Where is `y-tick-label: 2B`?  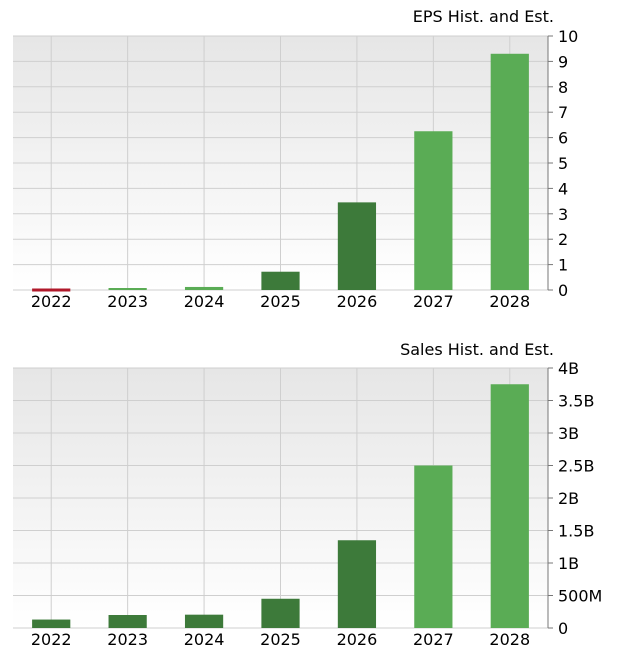
y-tick-label: 2B is located at coordinates (568, 498).